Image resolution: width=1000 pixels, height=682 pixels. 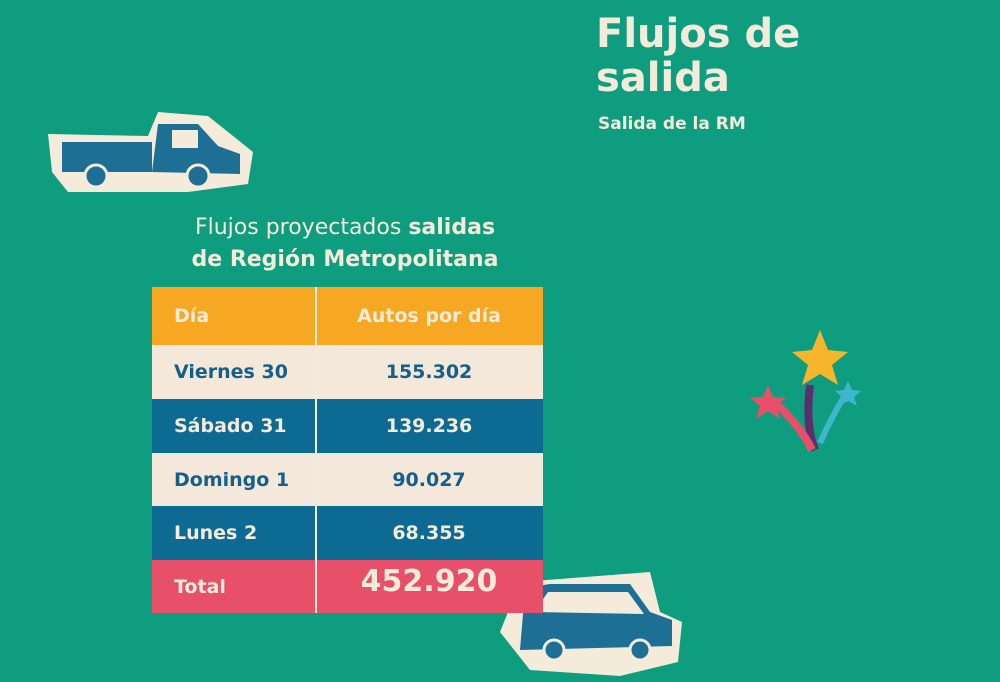 I want to click on table-row: Sábado 31 139.236, so click(x=347, y=425).